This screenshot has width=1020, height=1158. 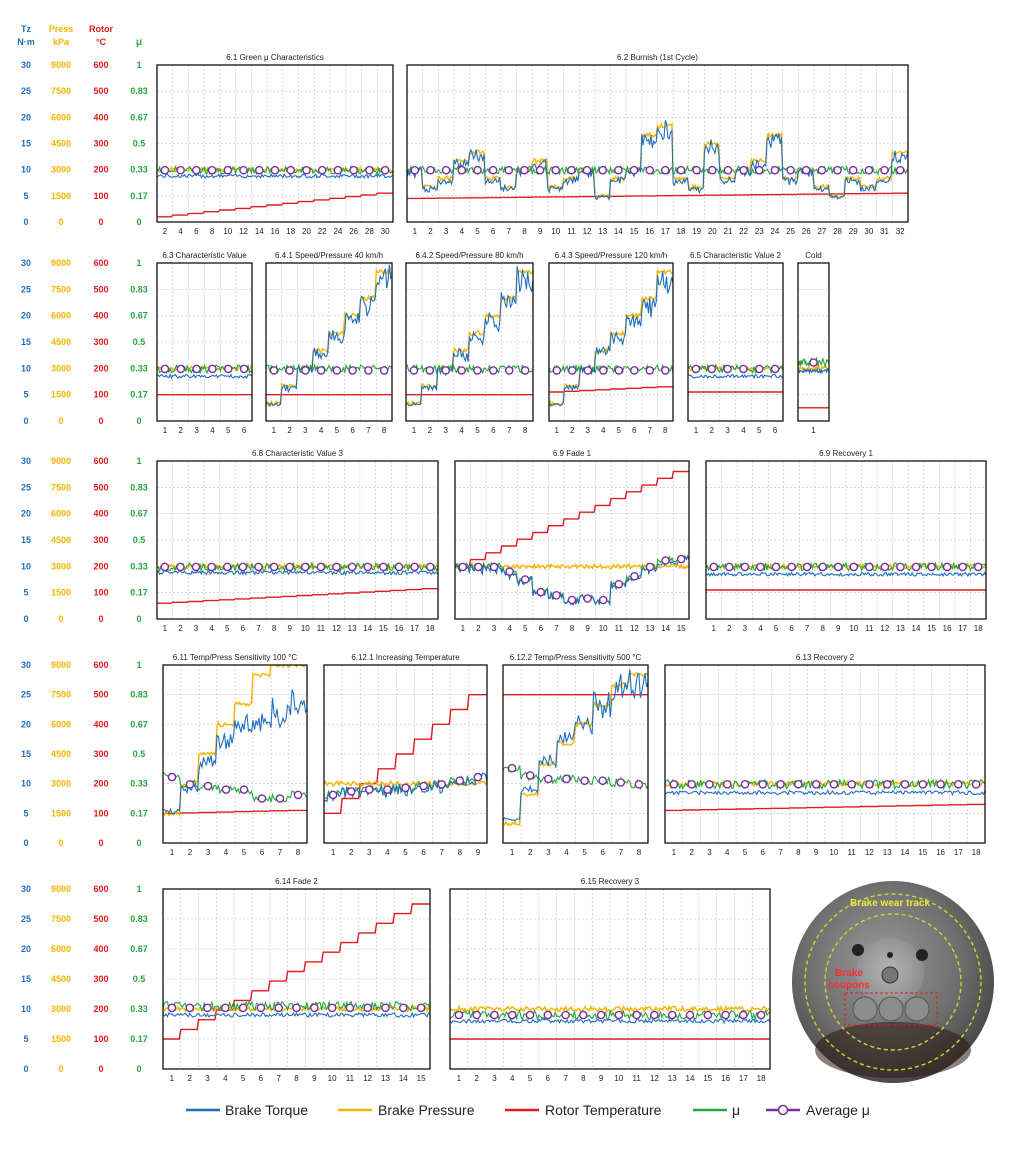 What do you see at coordinates (275, 57) in the screenshot?
I see `chart-title: 6.1 Green μ Characteristics` at bounding box center [275, 57].